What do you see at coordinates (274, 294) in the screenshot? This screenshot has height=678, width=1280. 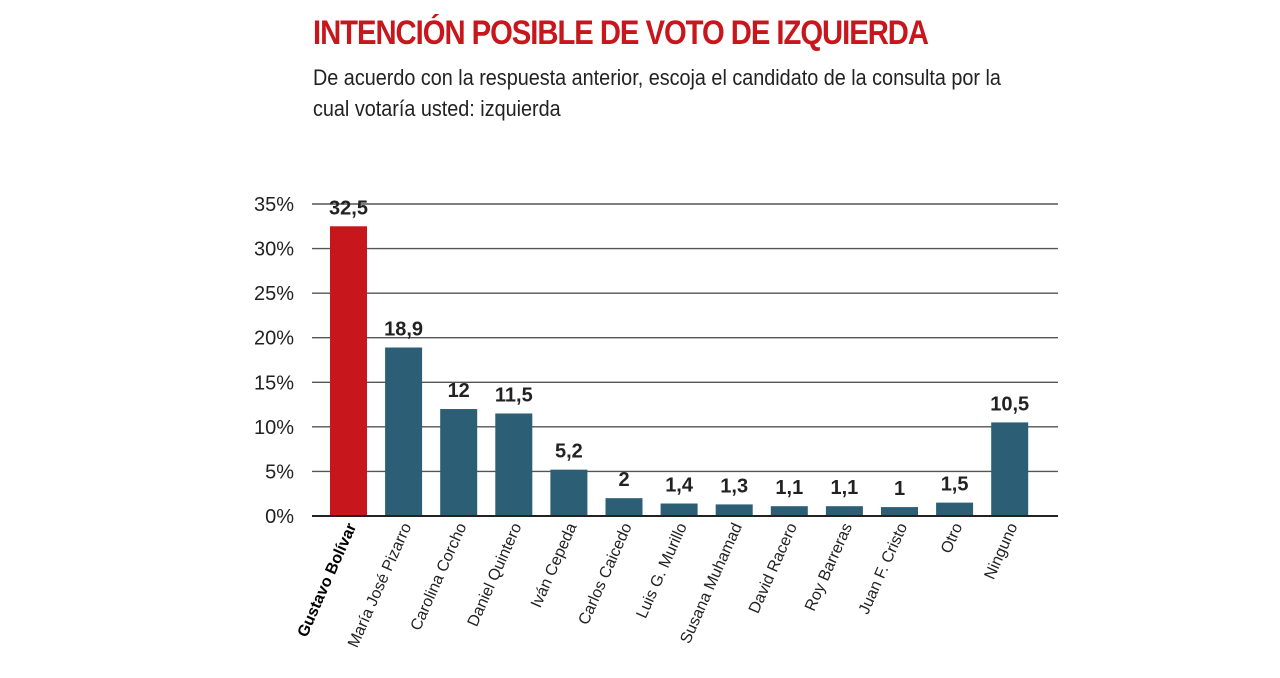 I see `y-tick-label: 25%` at bounding box center [274, 294].